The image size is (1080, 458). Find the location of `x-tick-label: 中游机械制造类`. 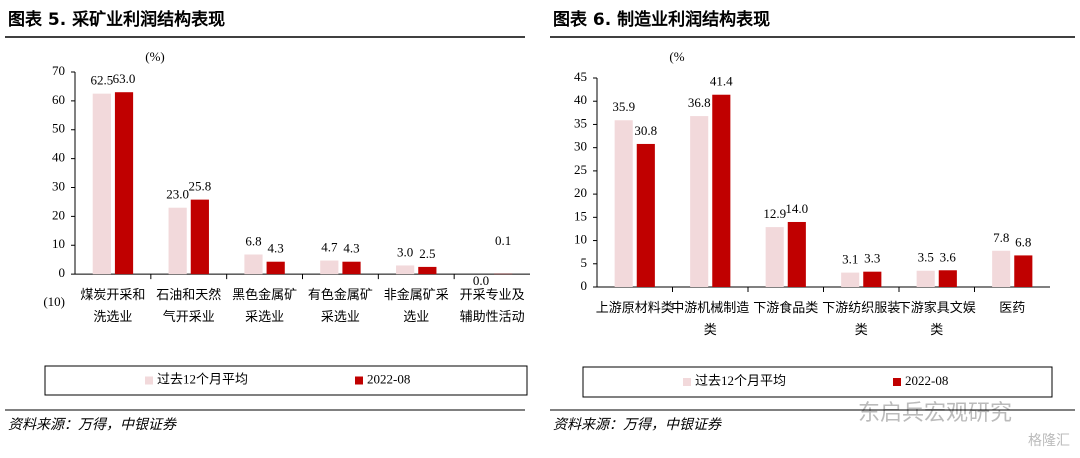

x-tick-label: 中游机械制造类 is located at coordinates (710, 318).